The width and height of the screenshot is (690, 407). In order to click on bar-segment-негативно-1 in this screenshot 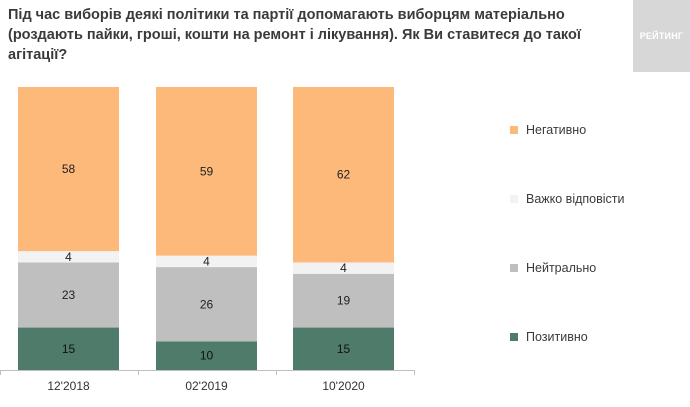, I will do `click(206, 171)`.